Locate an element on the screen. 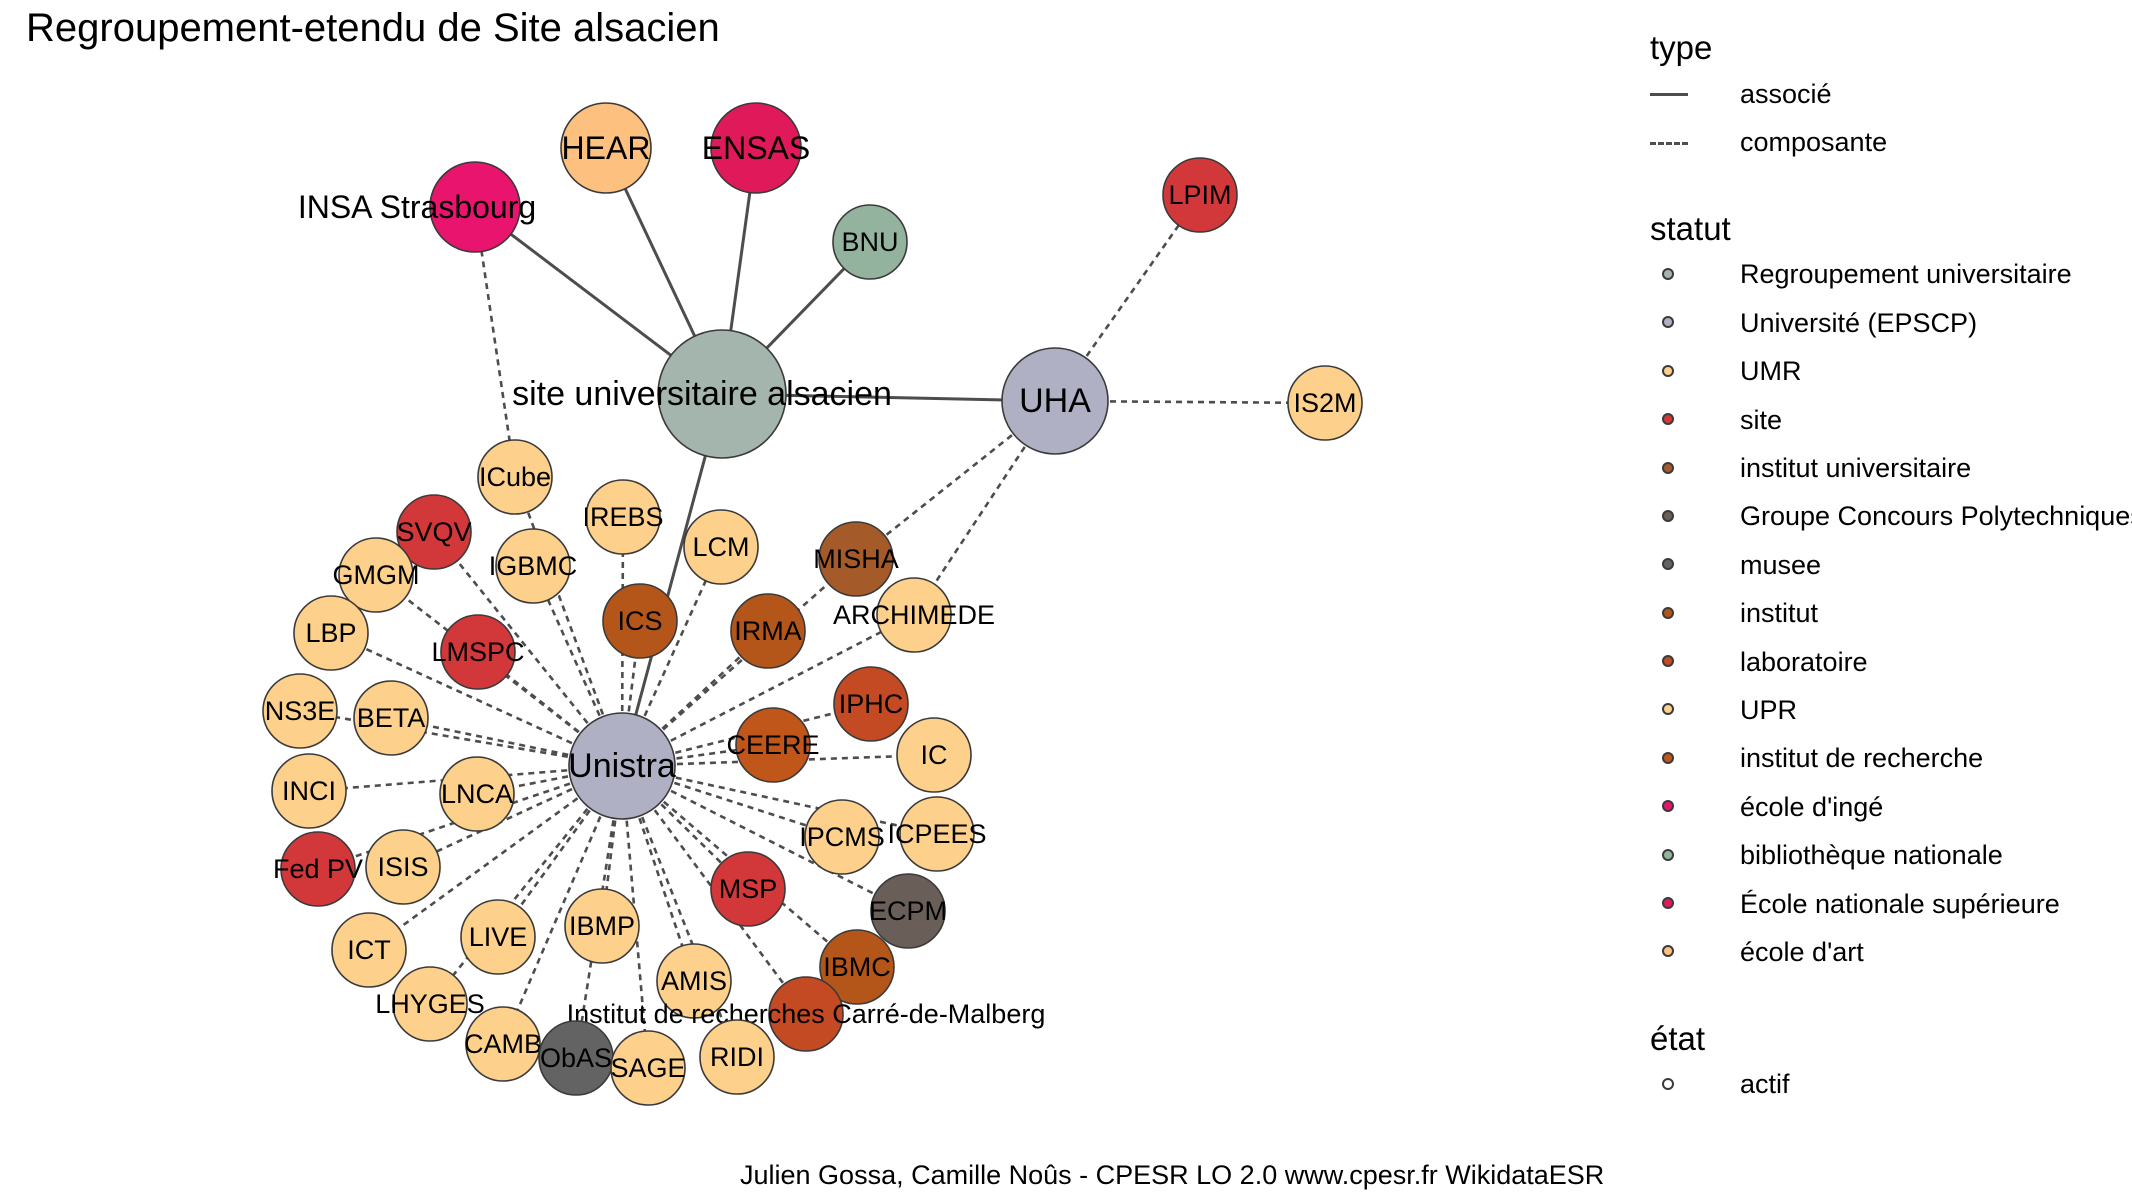 The image size is (2132, 1200). node-label: ECPM is located at coordinates (908, 911).